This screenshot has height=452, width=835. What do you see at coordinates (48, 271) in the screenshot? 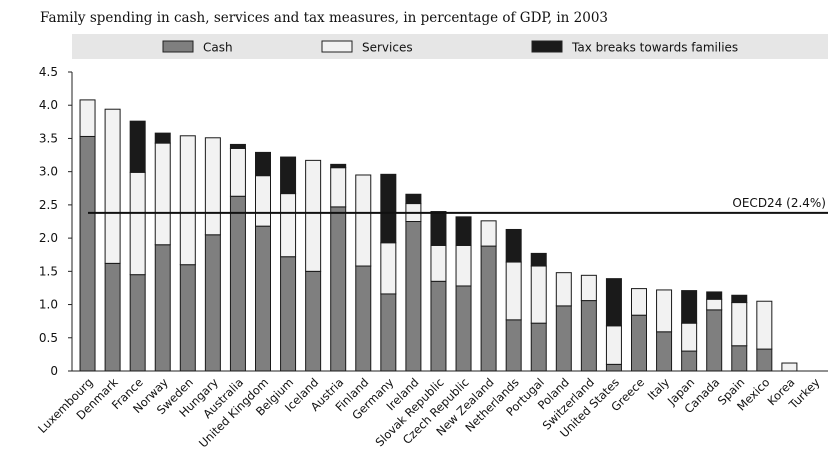
I see `y-tick-label: 1.5` at bounding box center [48, 271].